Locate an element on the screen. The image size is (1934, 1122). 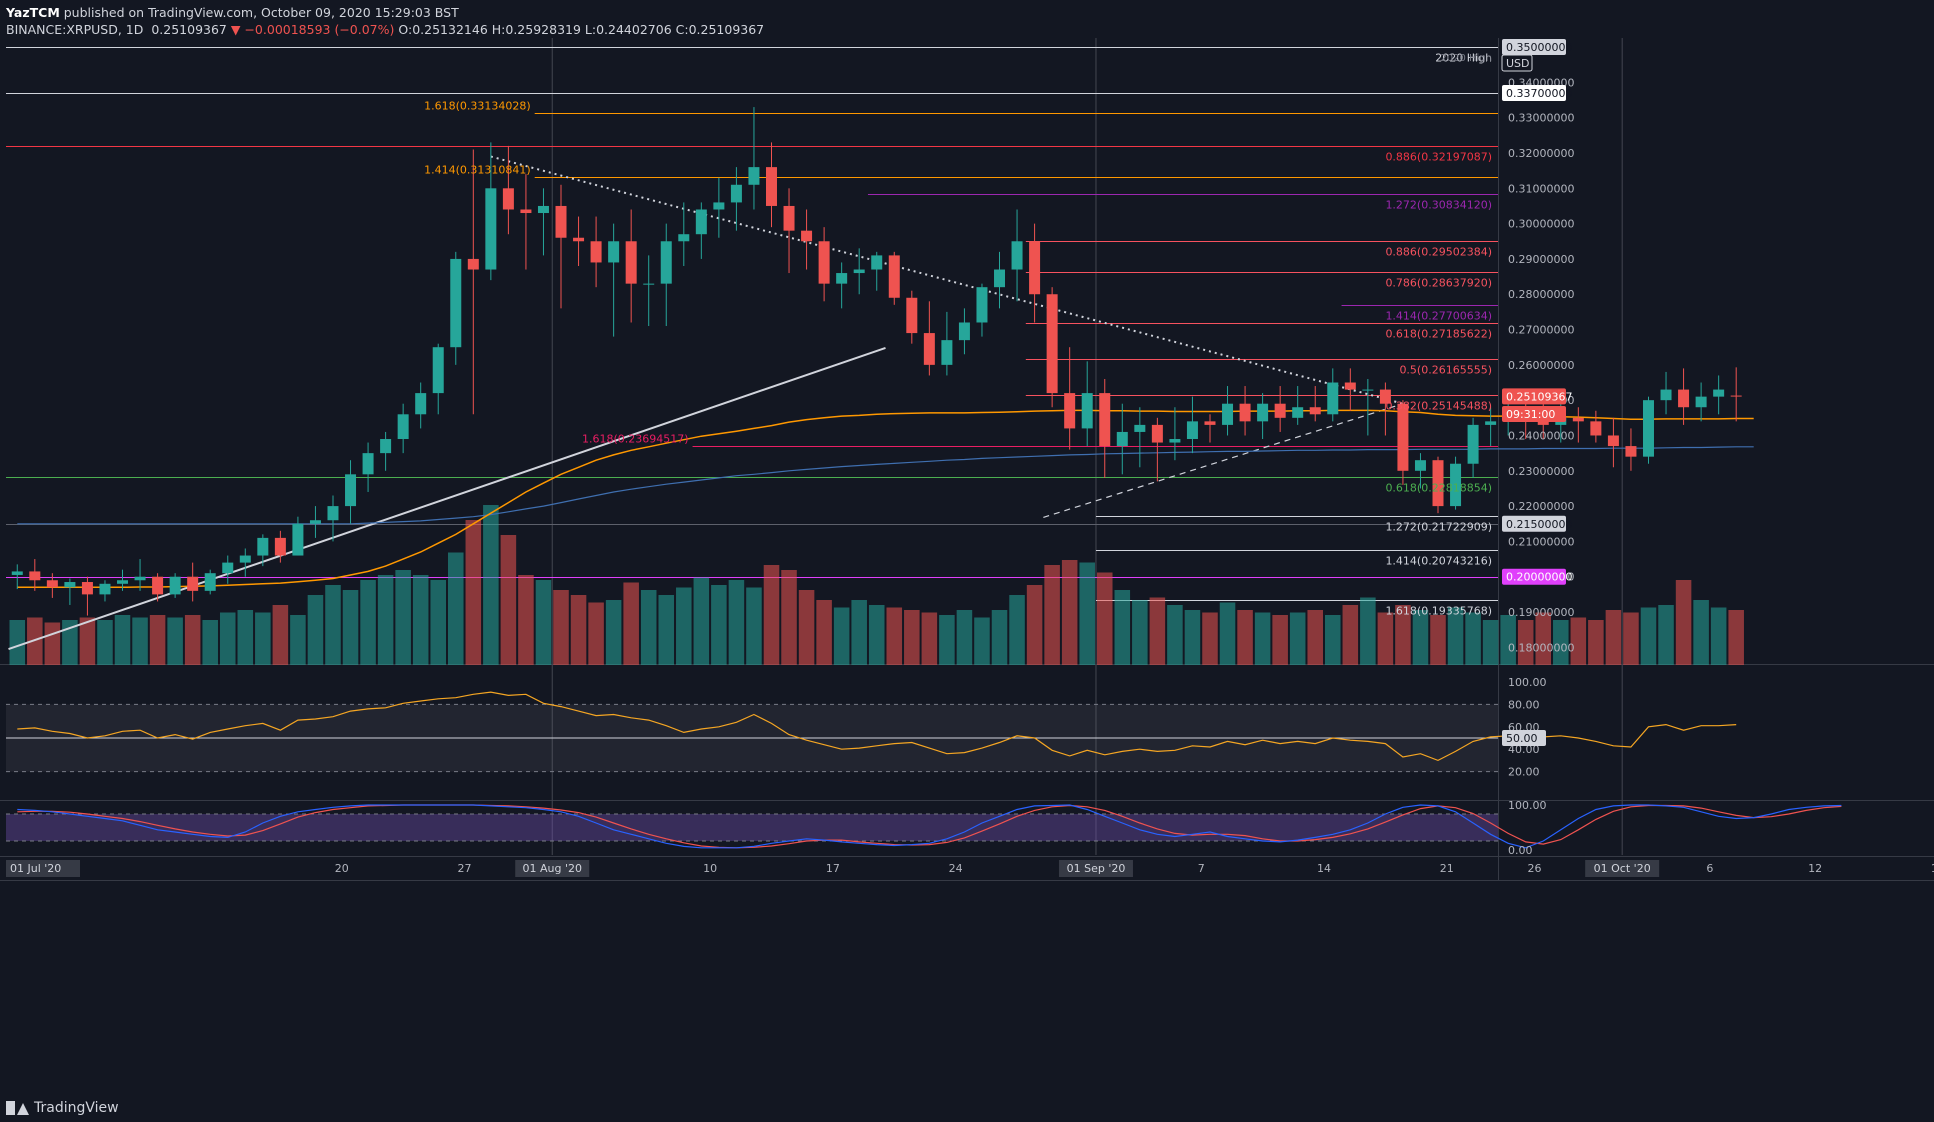
time-tick-label: 01 Aug '20 is located at coordinates (552, 868).